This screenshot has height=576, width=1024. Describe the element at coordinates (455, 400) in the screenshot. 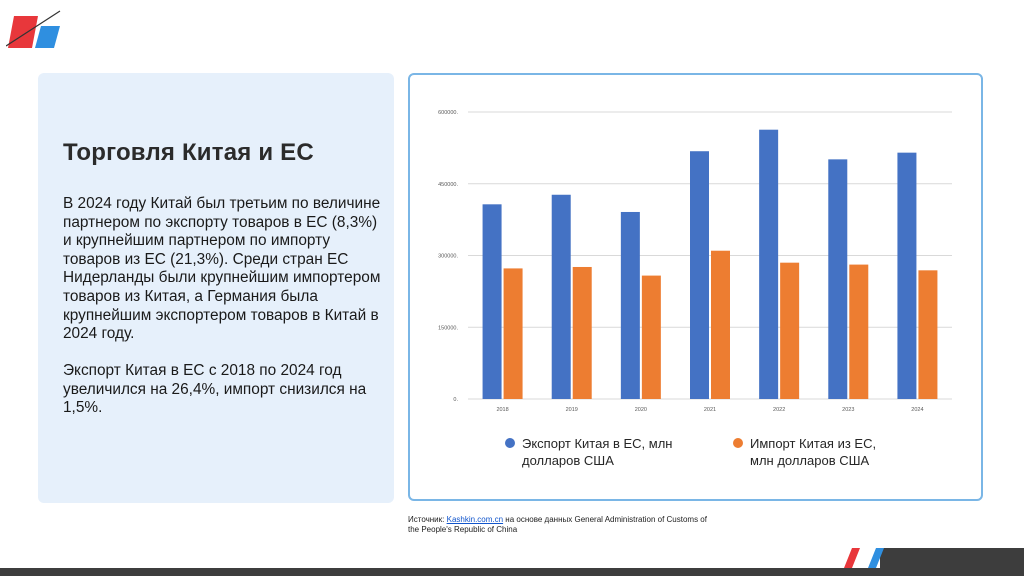

I see `y-tick-label: 0.` at that location.